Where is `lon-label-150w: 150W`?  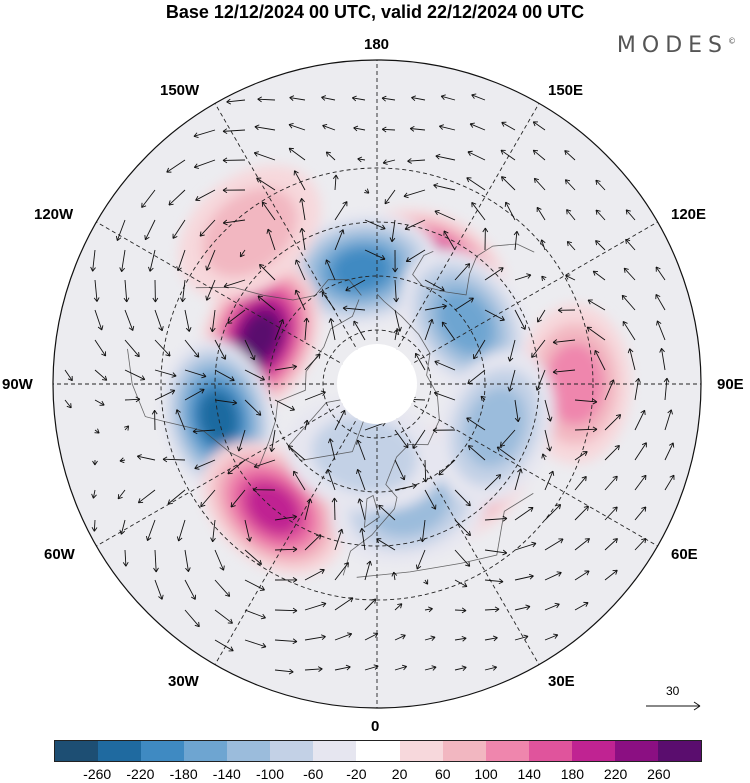
lon-label-150w: 150W is located at coordinates (180, 90).